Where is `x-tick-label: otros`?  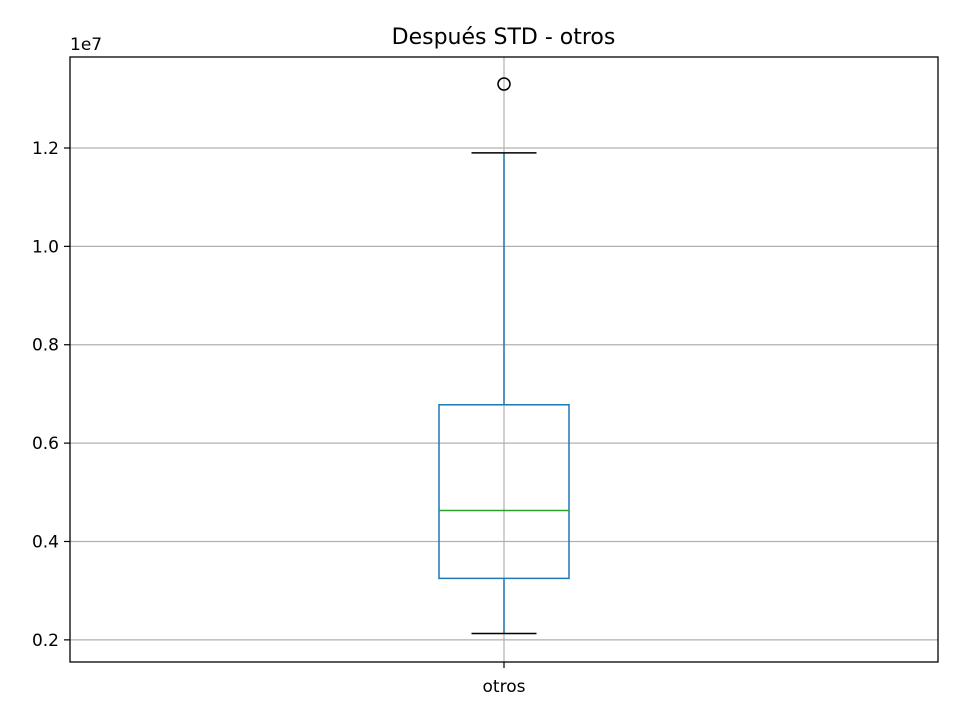 x-tick-label: otros is located at coordinates (504, 687).